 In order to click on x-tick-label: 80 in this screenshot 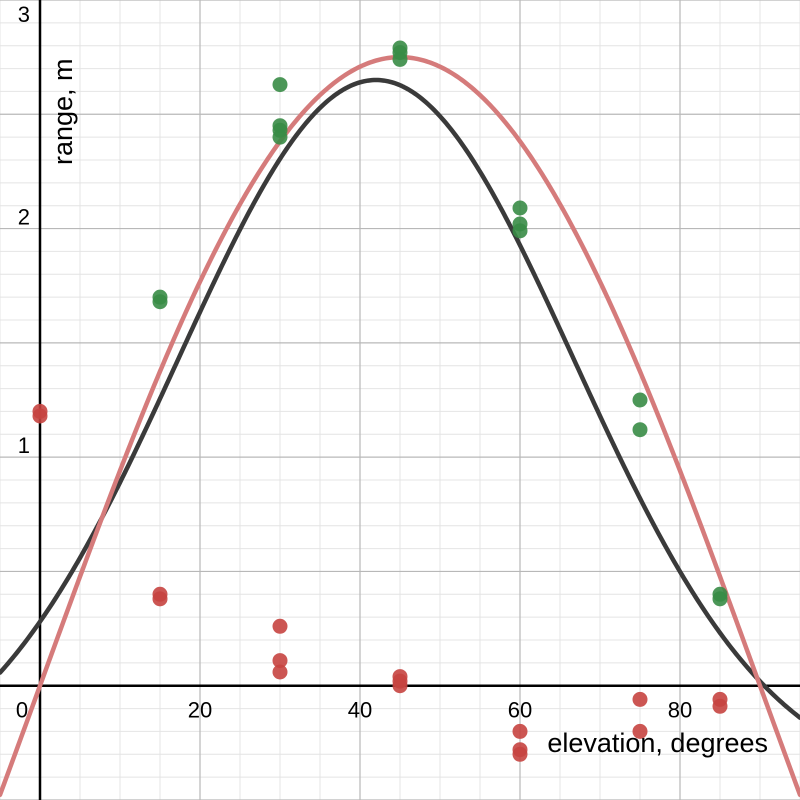, I will do `click(680, 710)`.